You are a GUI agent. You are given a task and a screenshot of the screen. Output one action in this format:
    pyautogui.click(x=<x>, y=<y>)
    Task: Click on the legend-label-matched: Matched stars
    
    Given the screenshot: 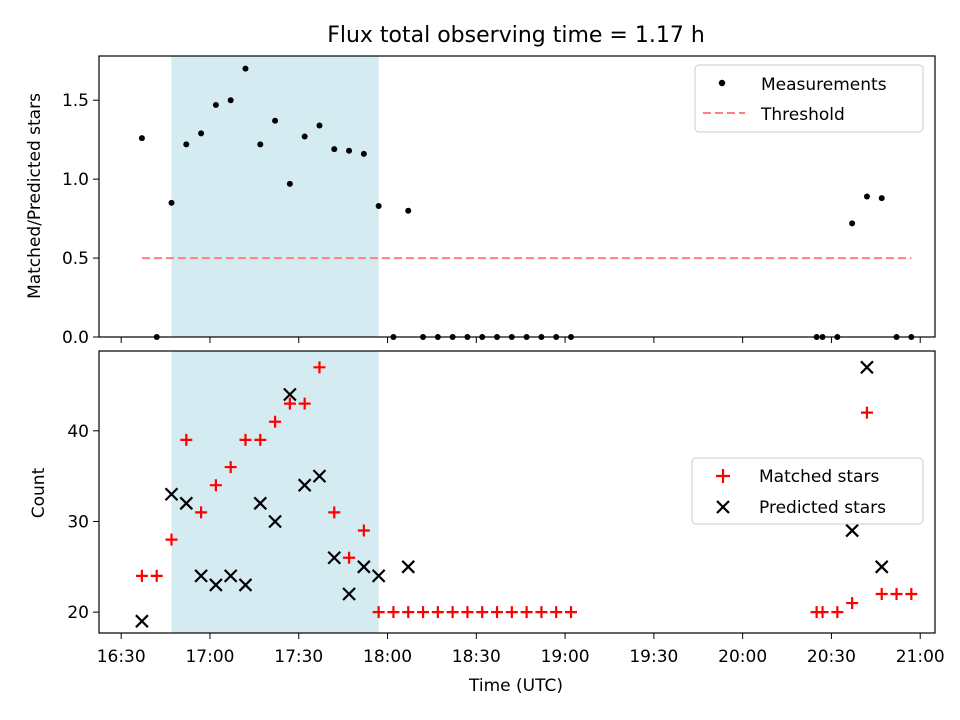 What is the action you would take?
    pyautogui.click(x=819, y=477)
    